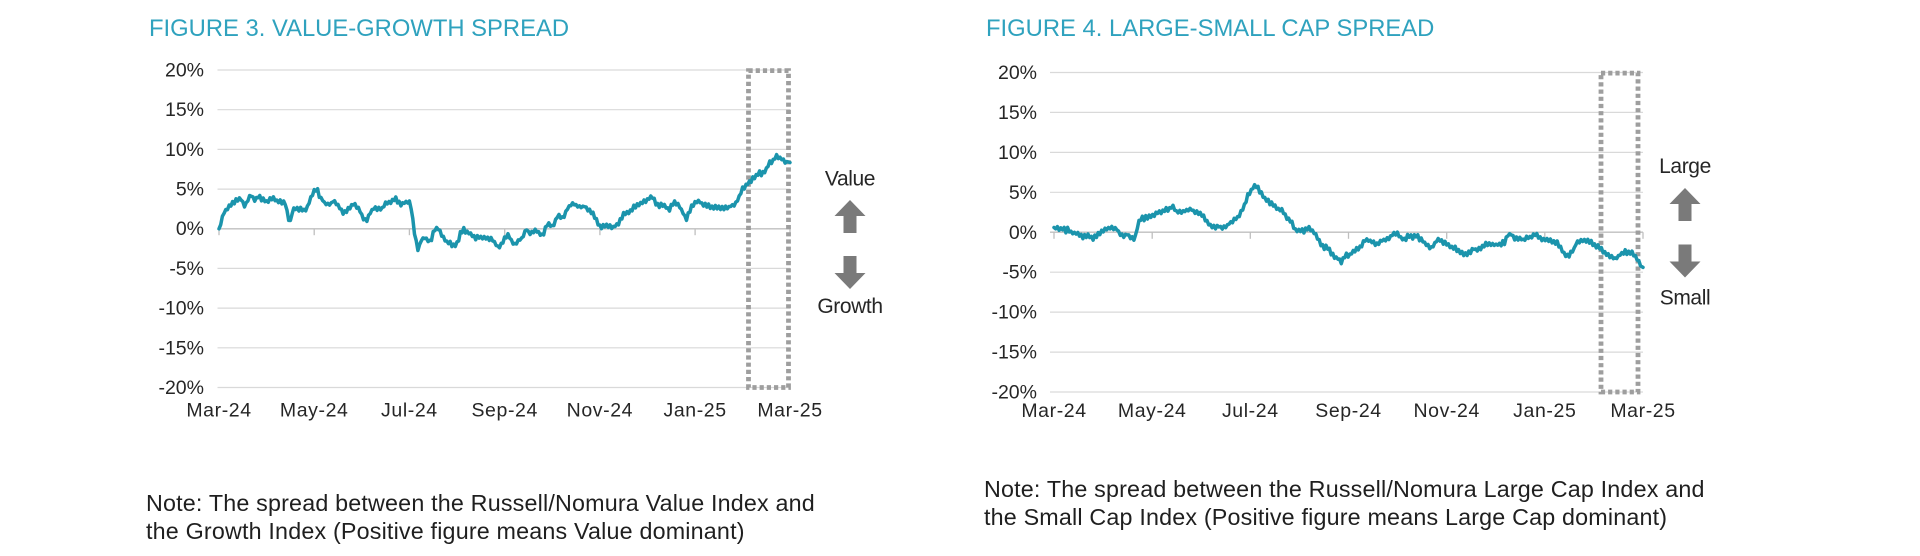 Image resolution: width=1920 pixels, height=556 pixels. Describe the element at coordinates (849, 306) in the screenshot. I see `svg-text: Growth` at that location.